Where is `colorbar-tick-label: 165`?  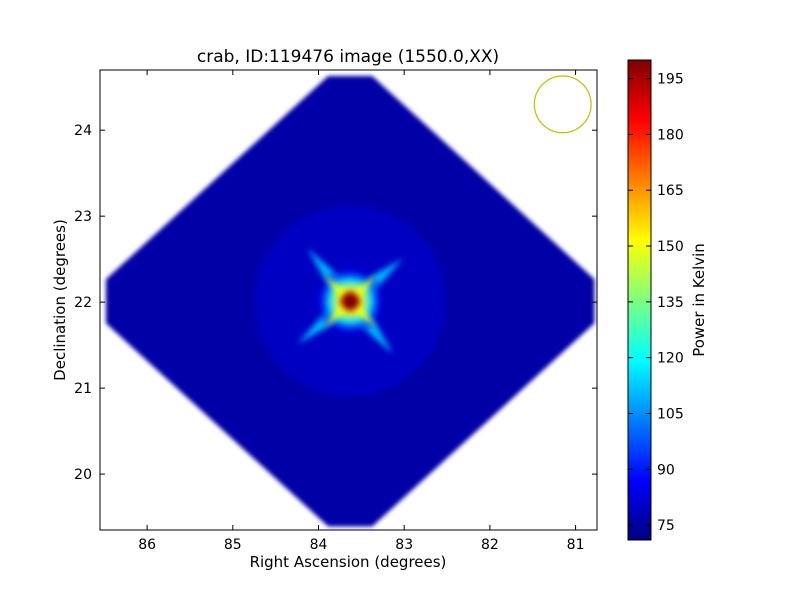 colorbar-tick-label: 165 is located at coordinates (670, 191).